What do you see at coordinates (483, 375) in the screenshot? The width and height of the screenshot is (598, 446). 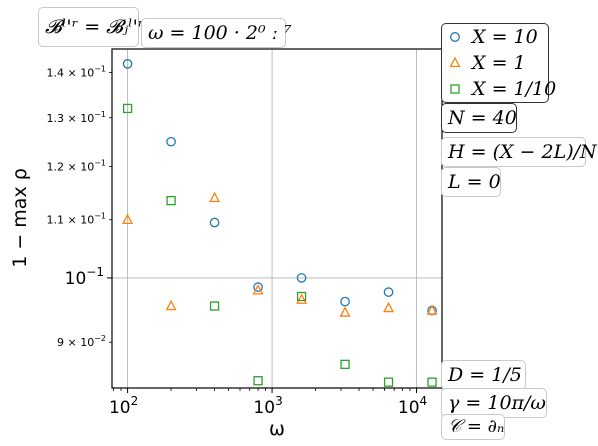 I see `d-parameter-box: D = 1/5` at bounding box center [483, 375].